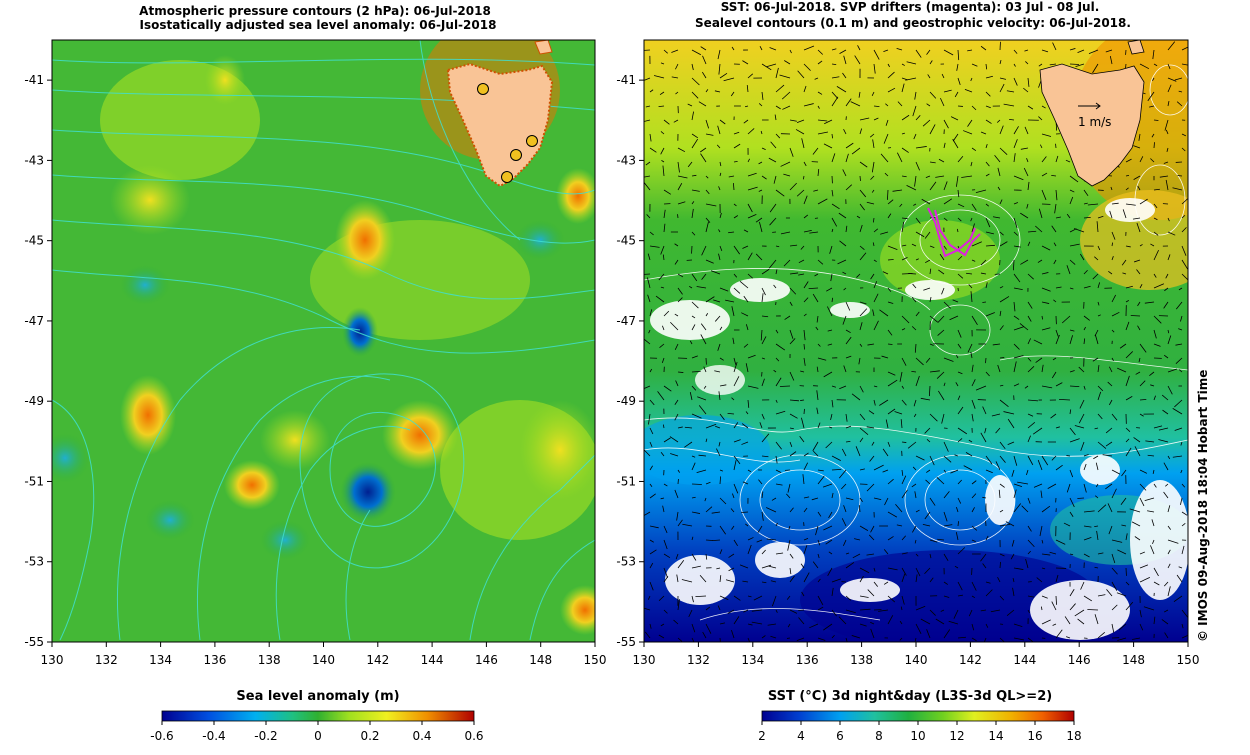 The height and width of the screenshot is (755, 1250). I want to click on colorbar-tick-label: 12, so click(956, 736).